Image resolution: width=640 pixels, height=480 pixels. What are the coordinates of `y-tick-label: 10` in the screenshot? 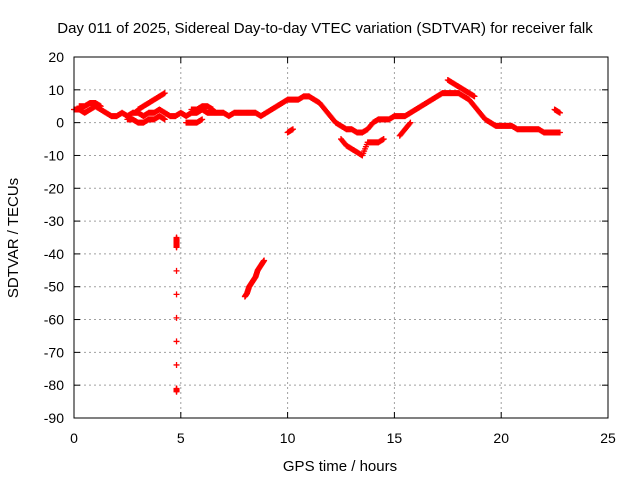 It's located at (56, 90).